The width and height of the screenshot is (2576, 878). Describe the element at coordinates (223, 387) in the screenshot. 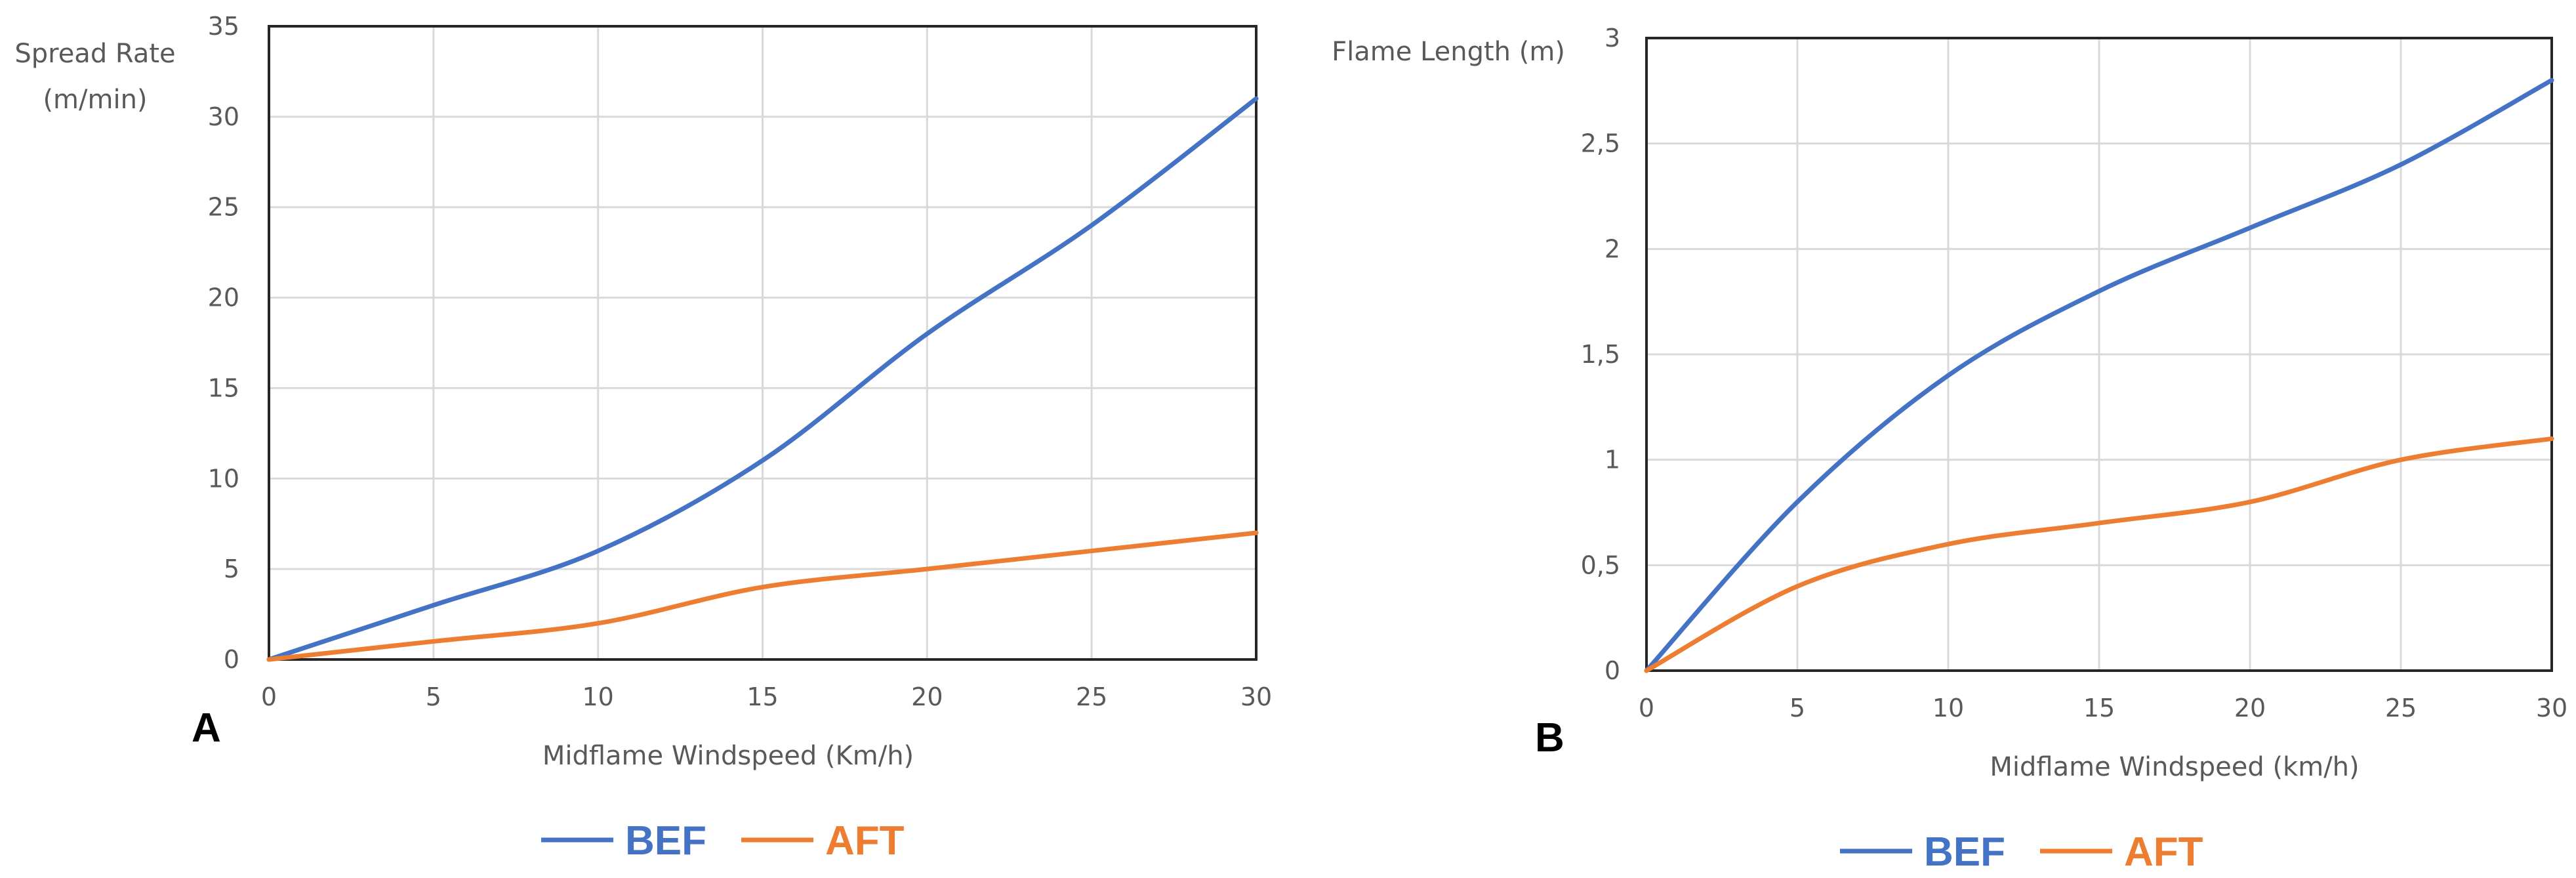

I see `y-tick-label: 15` at that location.